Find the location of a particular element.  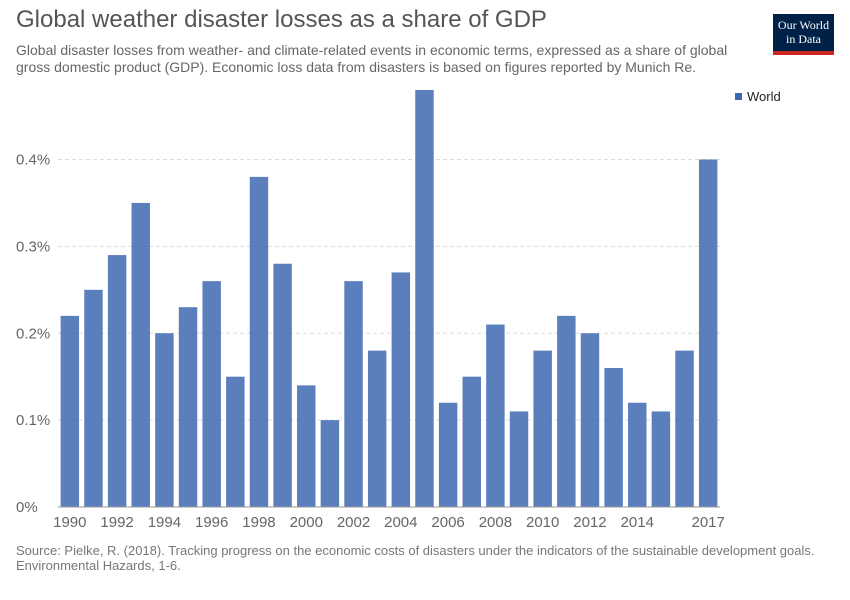

bar-2012 is located at coordinates (590, 420).